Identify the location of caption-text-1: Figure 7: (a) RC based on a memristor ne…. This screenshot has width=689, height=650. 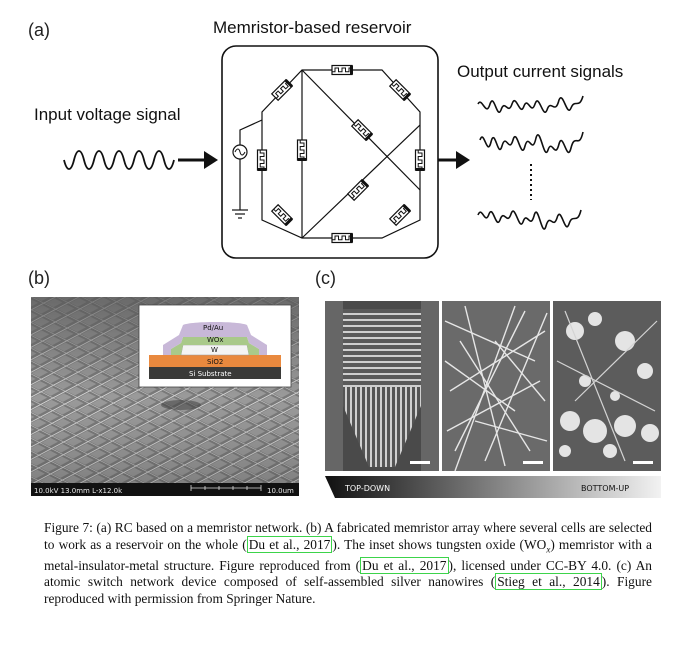
(348, 536).